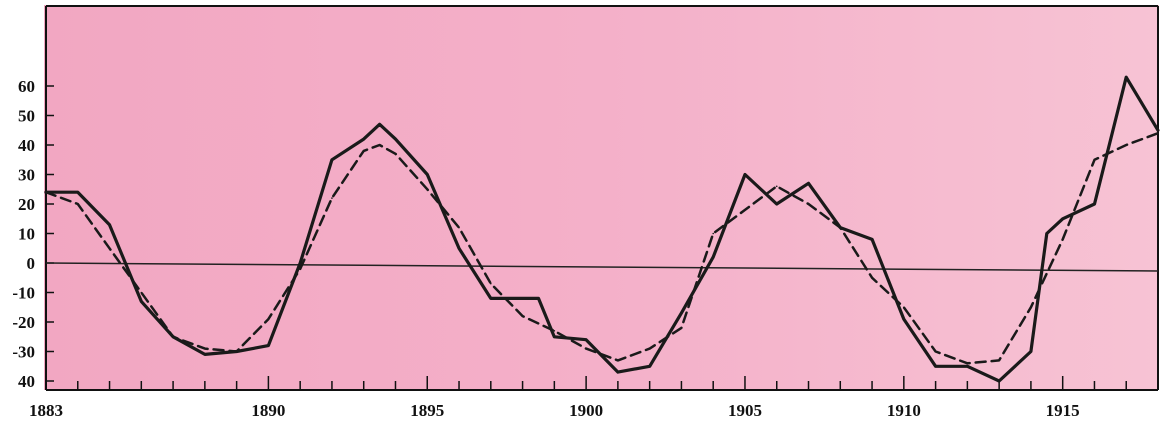  Describe the element at coordinates (904, 410) in the screenshot. I see `x-tick-label: 1910` at that location.